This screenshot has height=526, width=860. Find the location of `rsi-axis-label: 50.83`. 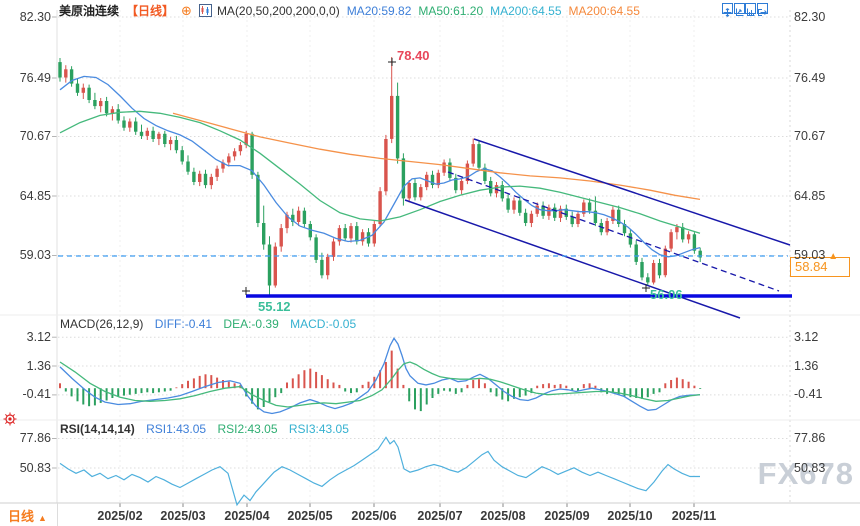

rsi-axis-label: 50.83 is located at coordinates (810, 467).